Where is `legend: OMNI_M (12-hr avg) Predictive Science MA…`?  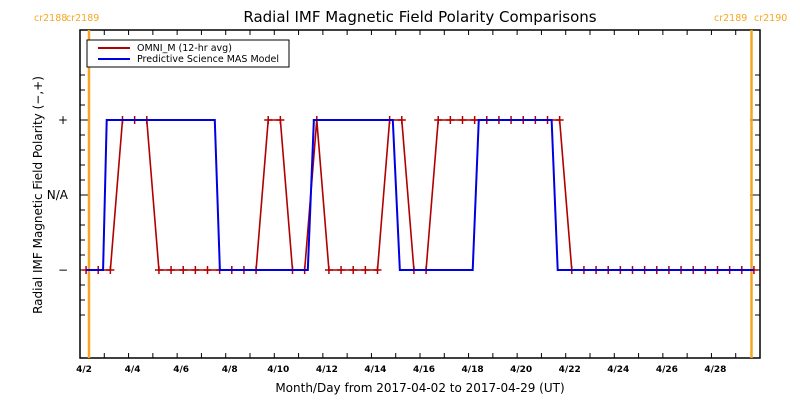 legend: OMNI_M (12-hr avg) Predictive Science MA… is located at coordinates (188, 53).